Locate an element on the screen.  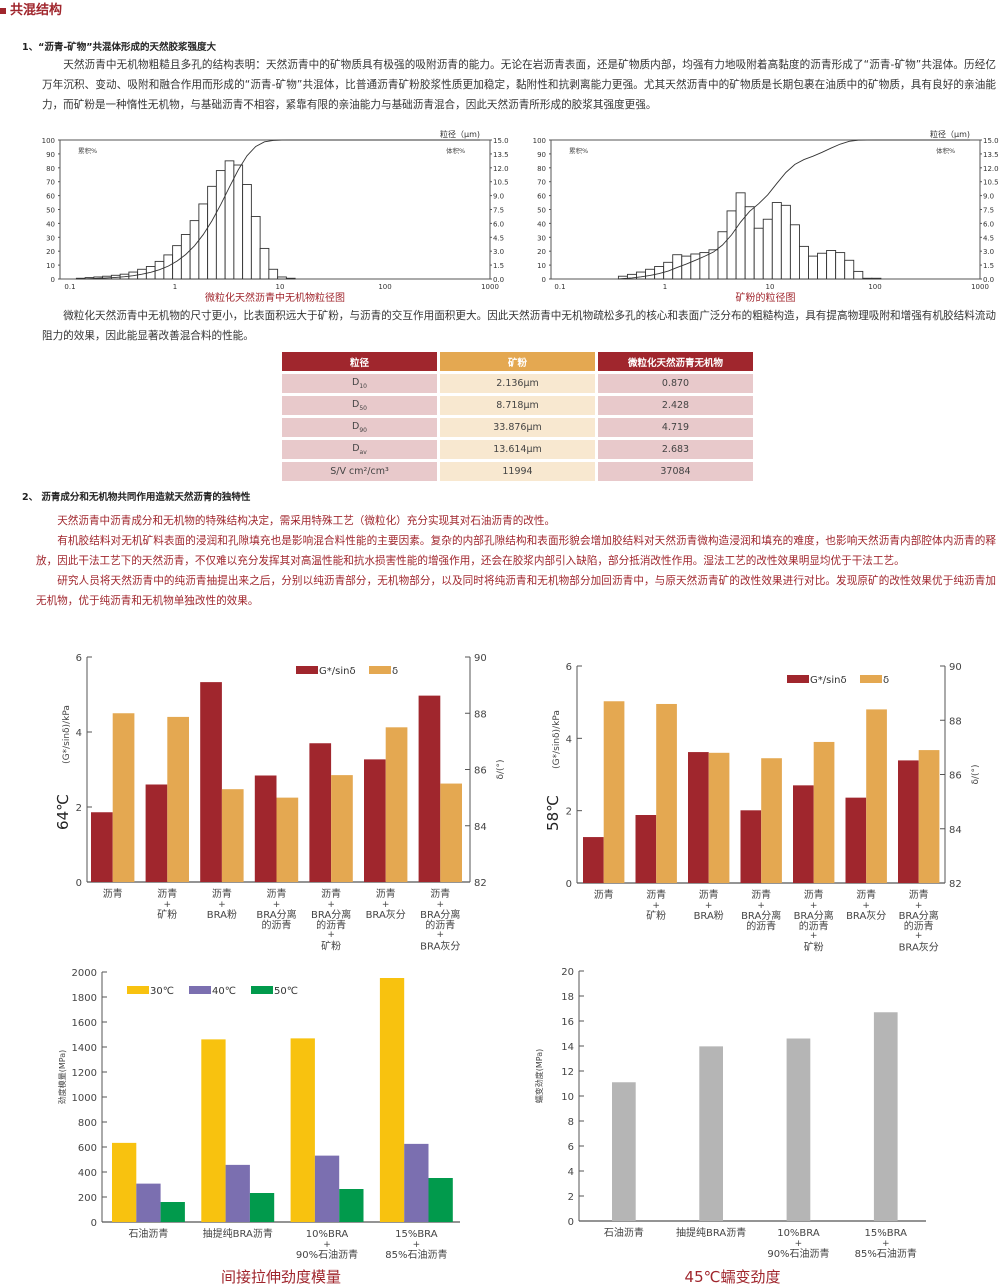
x-tick-label: 1000 is located at coordinates (980, 287).